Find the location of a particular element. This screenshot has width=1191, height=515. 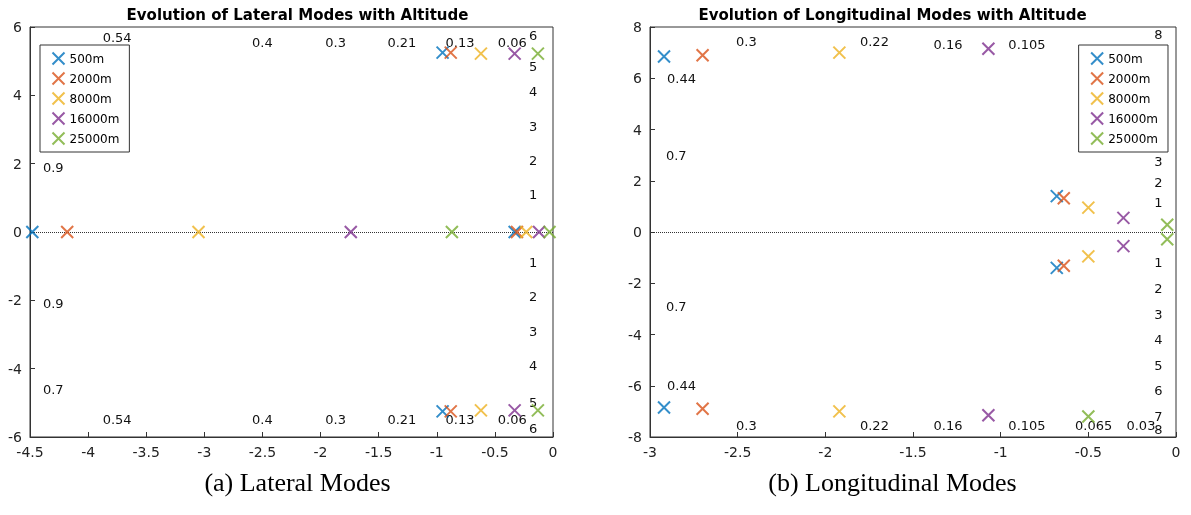

text: (a) Lateral Modes is located at coordinates (297, 483).